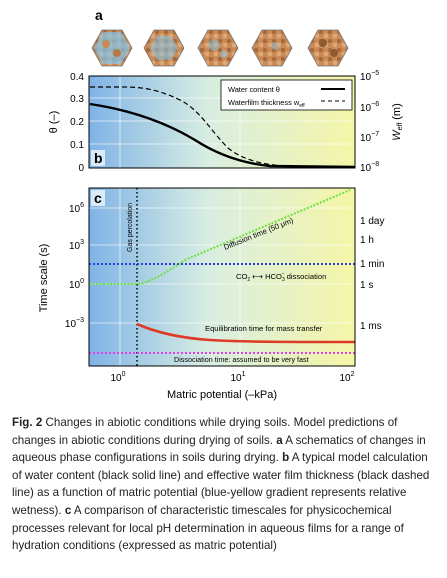  What do you see at coordinates (371, 326) in the screenshot?
I see `c-right-tick: 1 ms` at bounding box center [371, 326].